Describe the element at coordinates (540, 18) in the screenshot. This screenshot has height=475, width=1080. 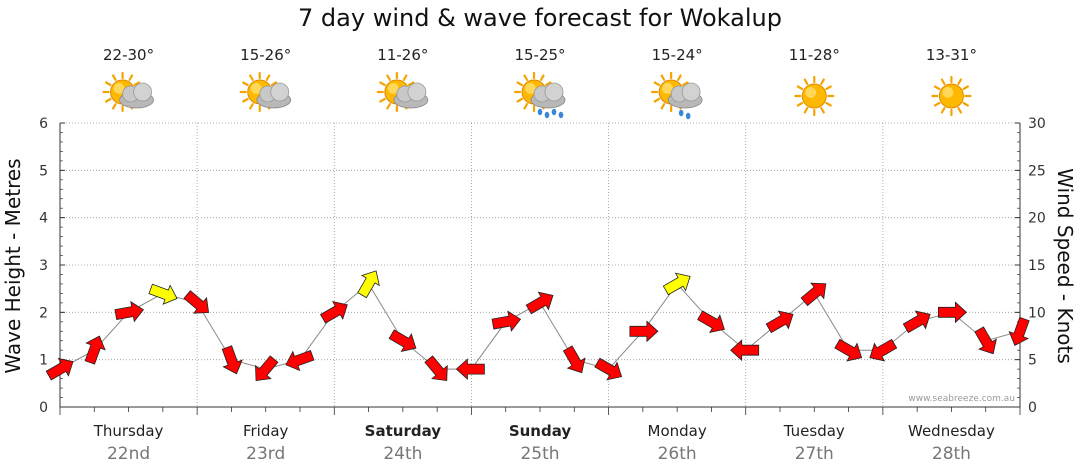
I see `chart-title: 7 day wind & wave forecast for Wokalup` at that location.